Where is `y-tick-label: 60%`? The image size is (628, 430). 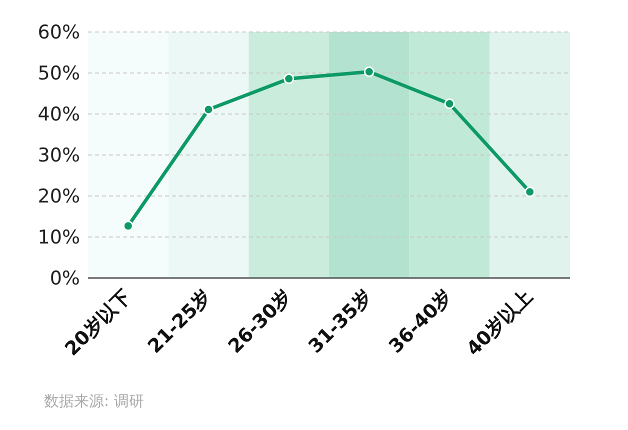 y-tick-label: 60% is located at coordinates (59, 33).